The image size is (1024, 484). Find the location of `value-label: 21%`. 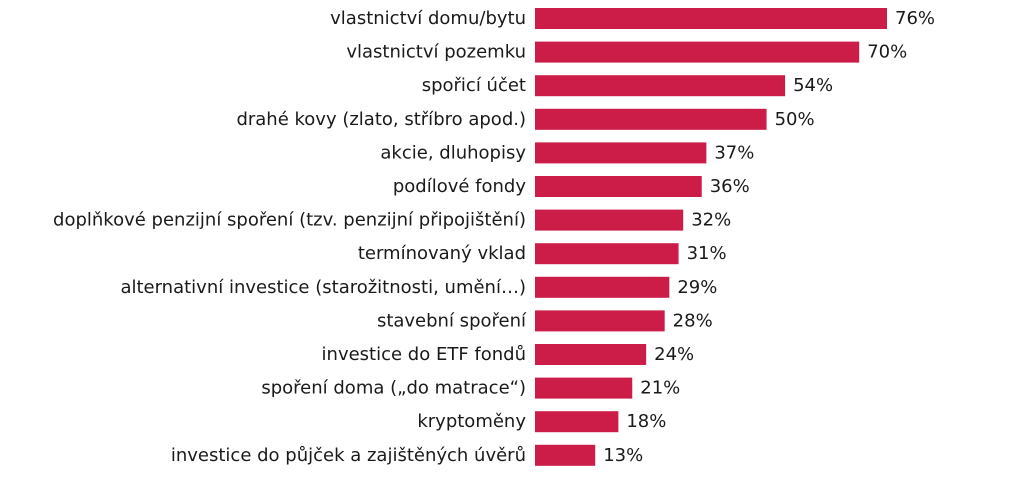

value-label: 21% is located at coordinates (660, 388).